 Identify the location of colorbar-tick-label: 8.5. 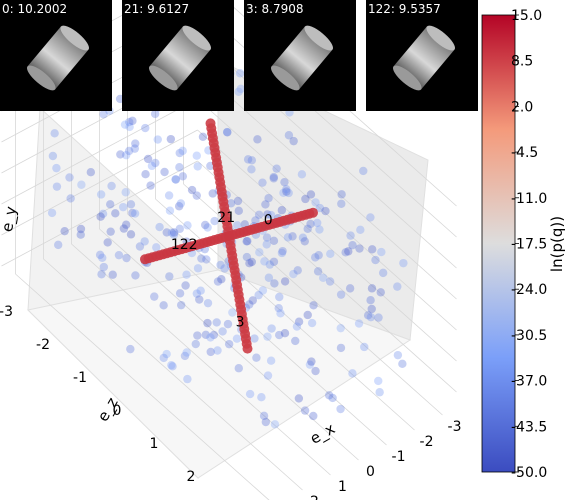
(522, 62).